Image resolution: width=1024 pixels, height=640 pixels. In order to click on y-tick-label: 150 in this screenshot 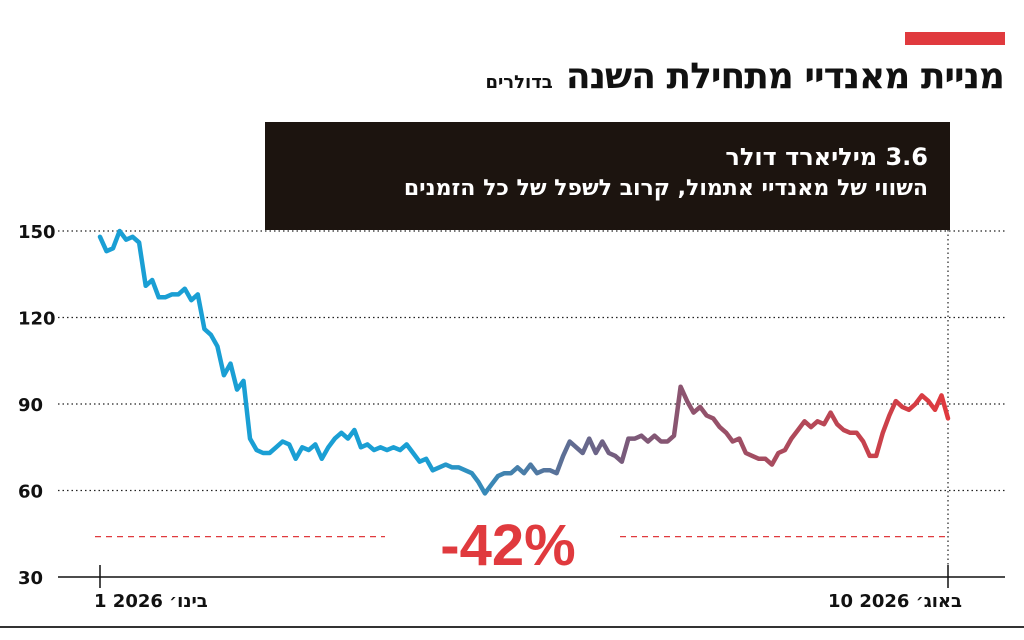, I will do `click(37, 232)`.